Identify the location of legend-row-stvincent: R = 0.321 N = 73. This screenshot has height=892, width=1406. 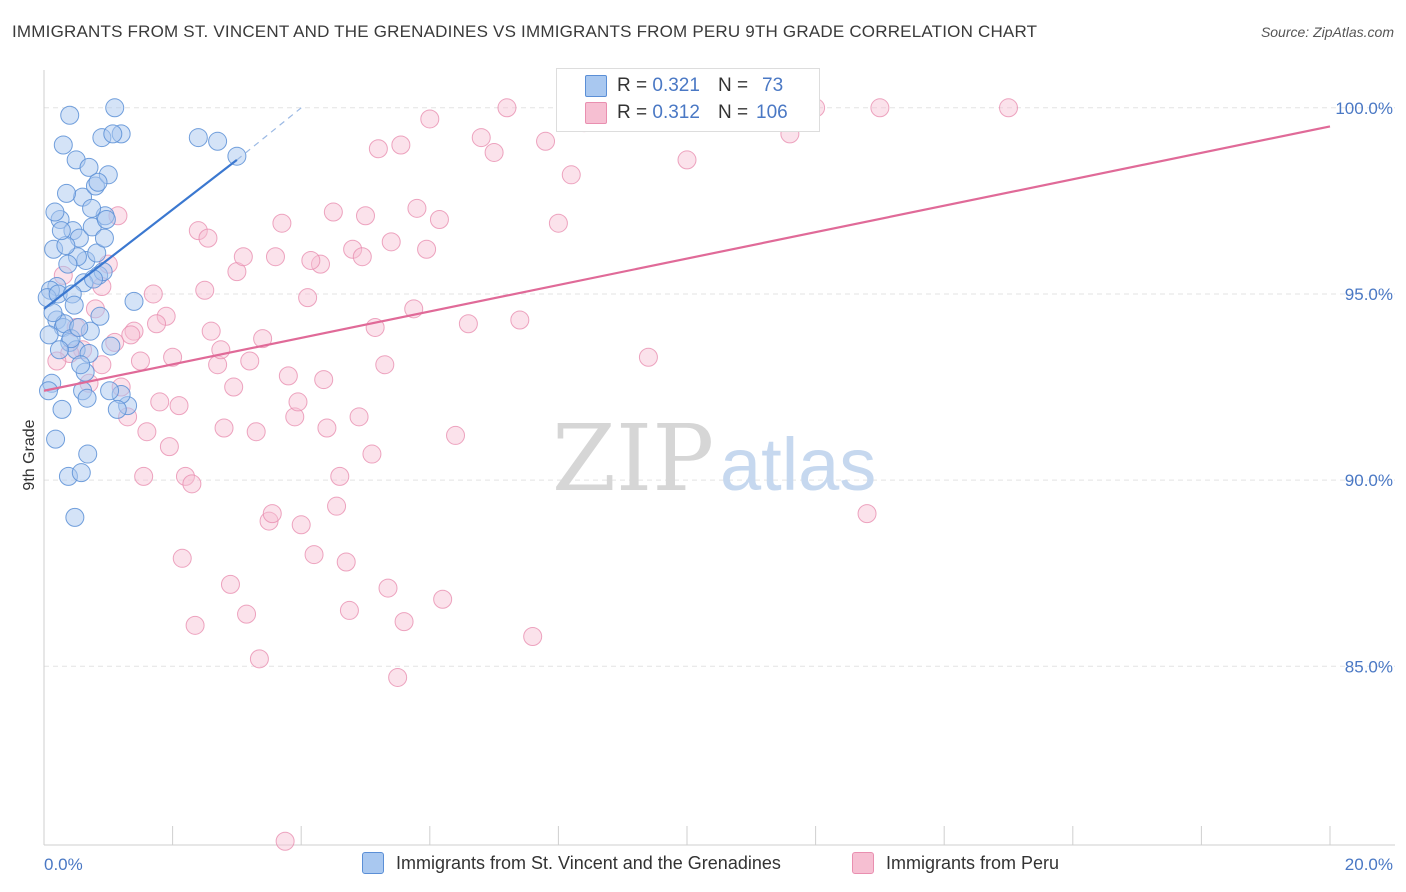
(684, 86).